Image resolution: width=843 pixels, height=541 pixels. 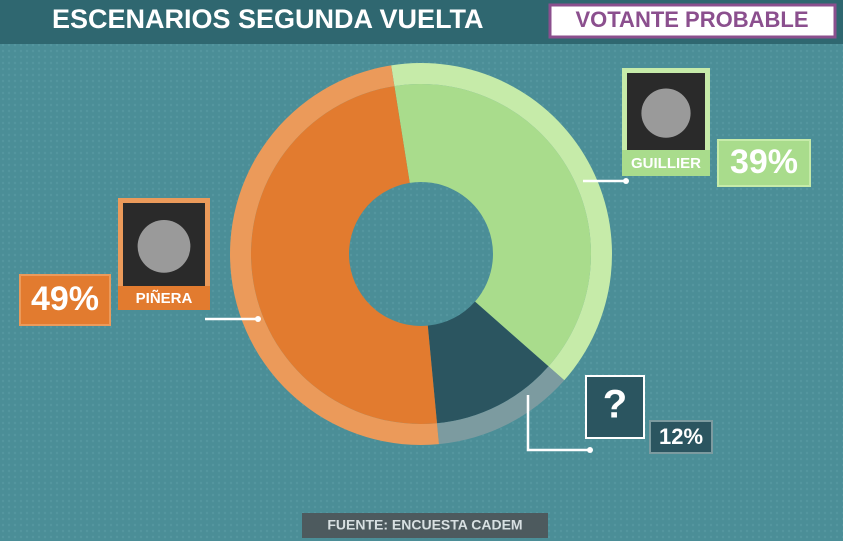 I want to click on source: FUENTE: ENCUESTA CADEM, so click(x=424, y=525).